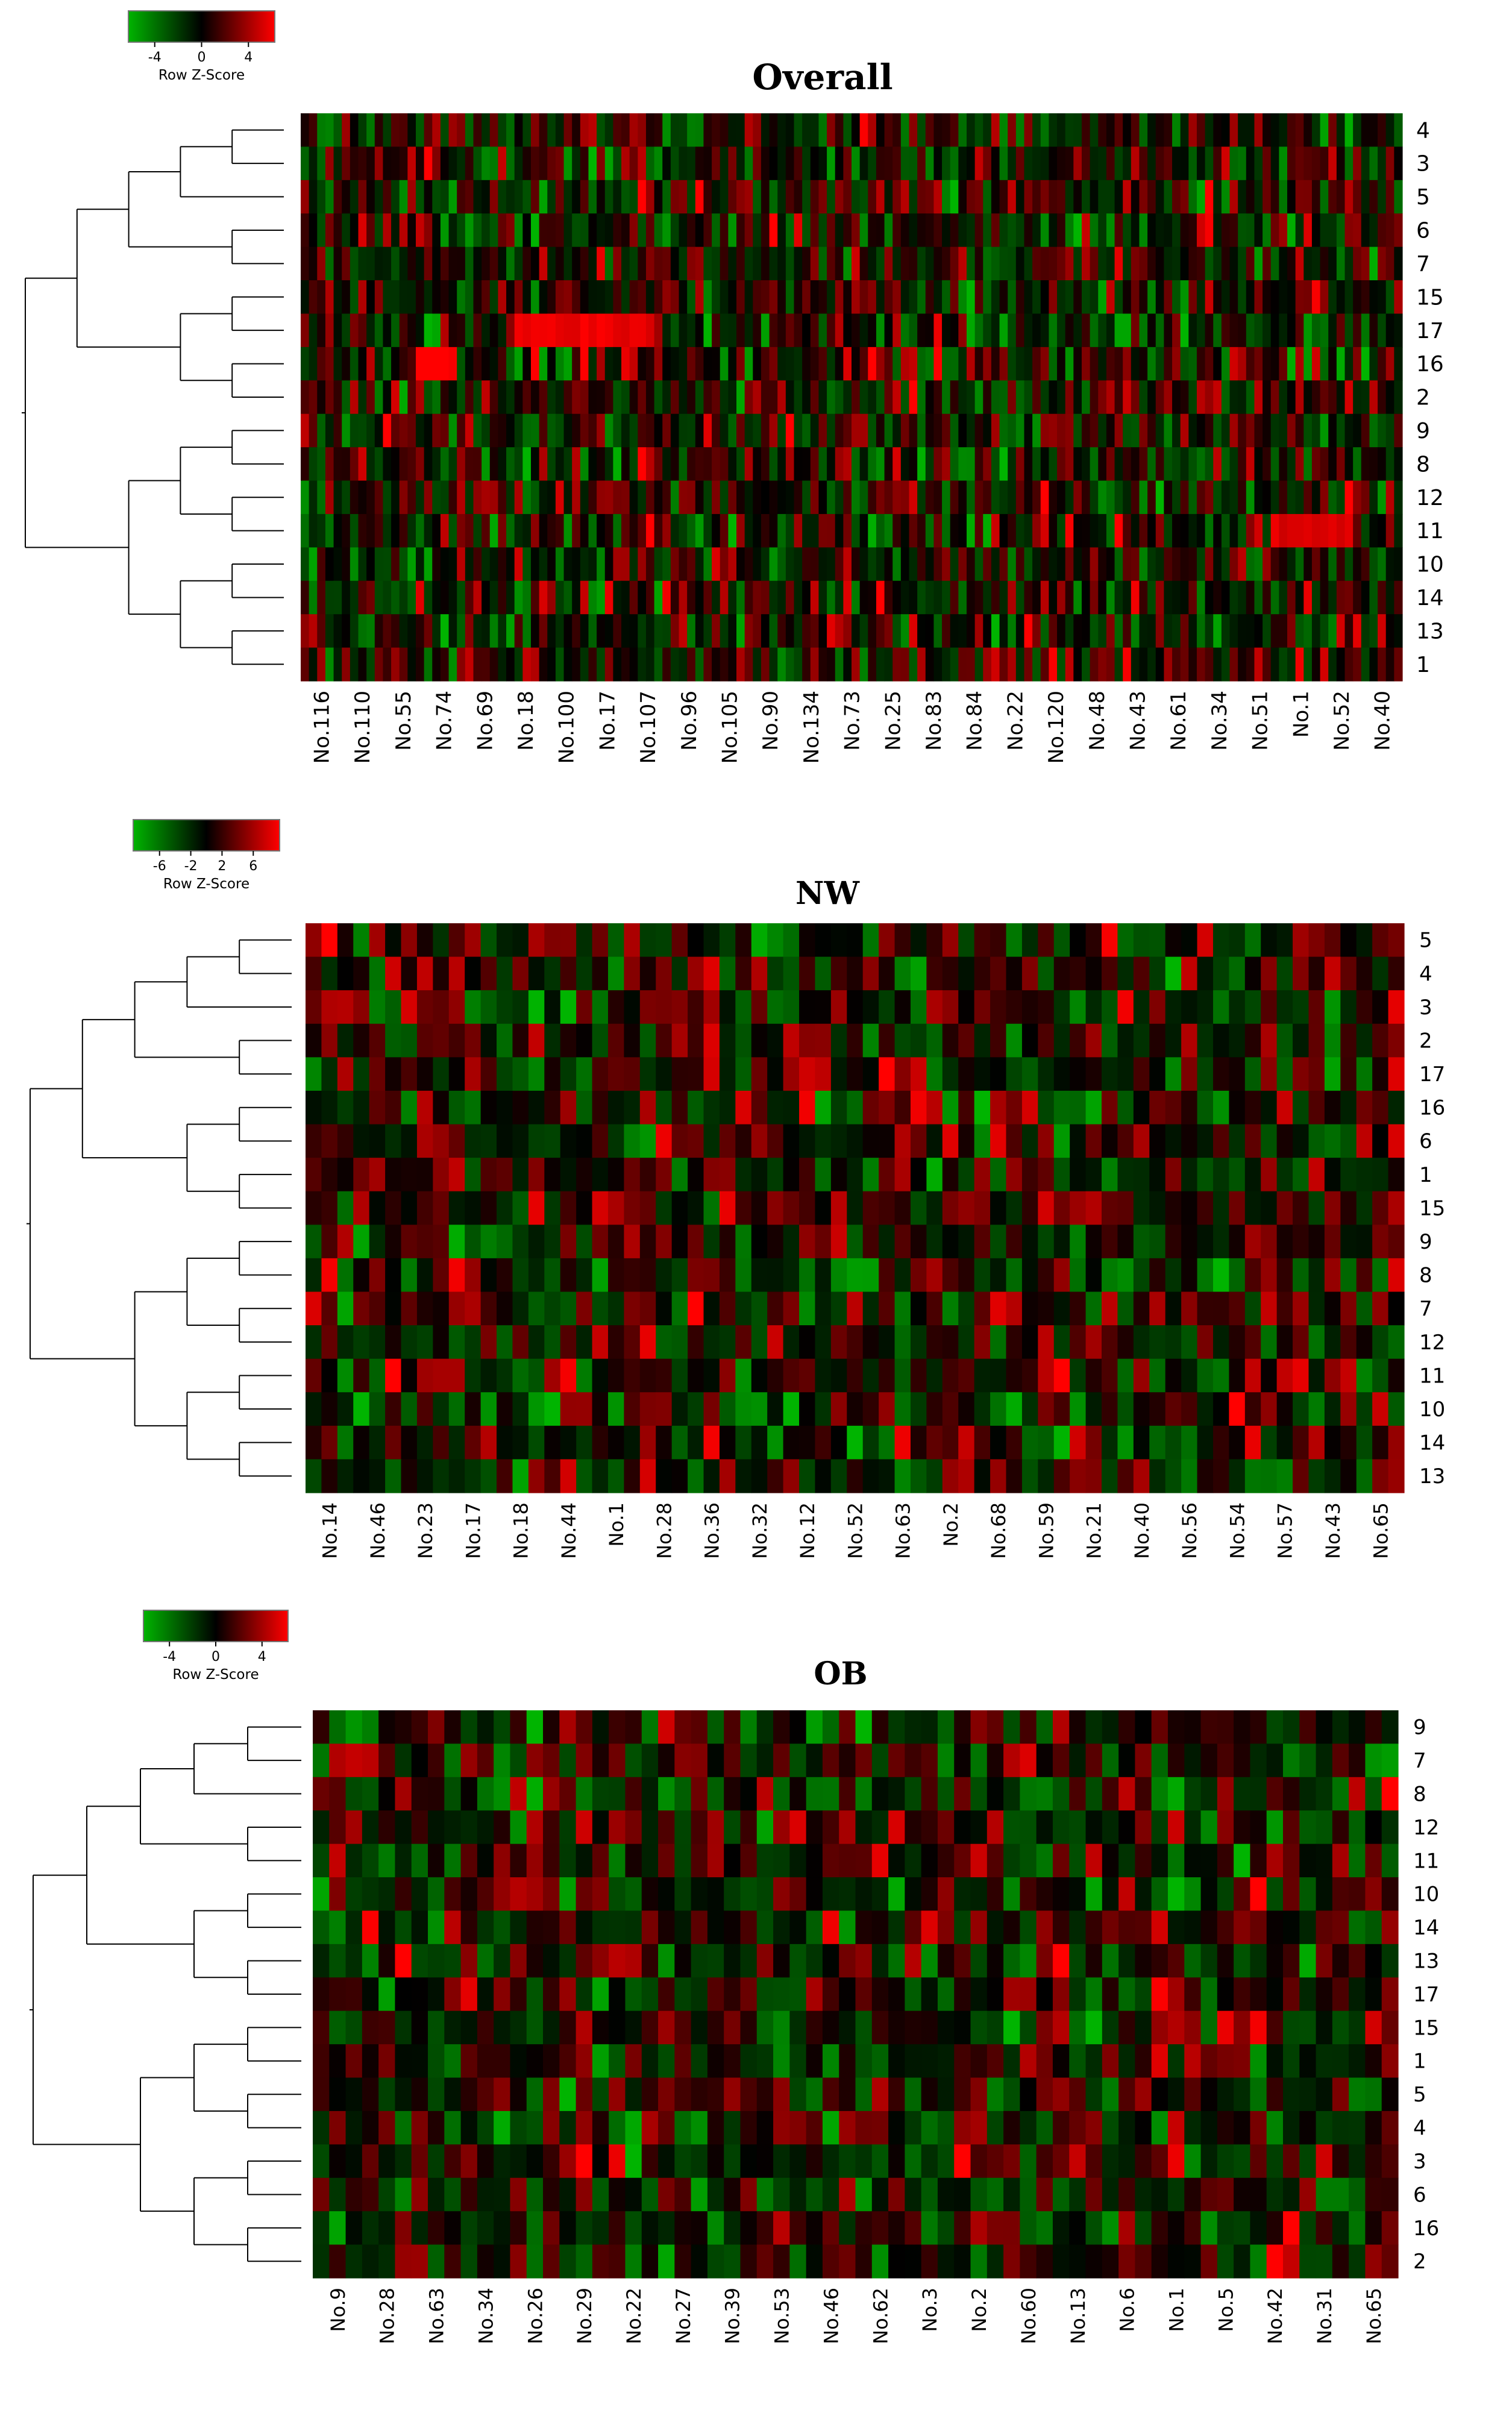 The image size is (1512, 2416). What do you see at coordinates (1419, 2062) in the screenshot?
I see `row-label: 1` at bounding box center [1419, 2062].